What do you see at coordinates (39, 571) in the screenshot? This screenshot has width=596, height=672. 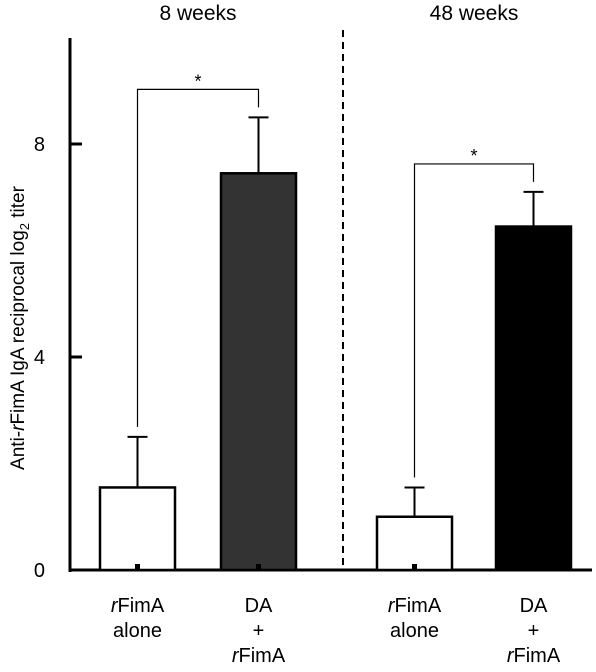 I see `y-tick-label: 0` at bounding box center [39, 571].